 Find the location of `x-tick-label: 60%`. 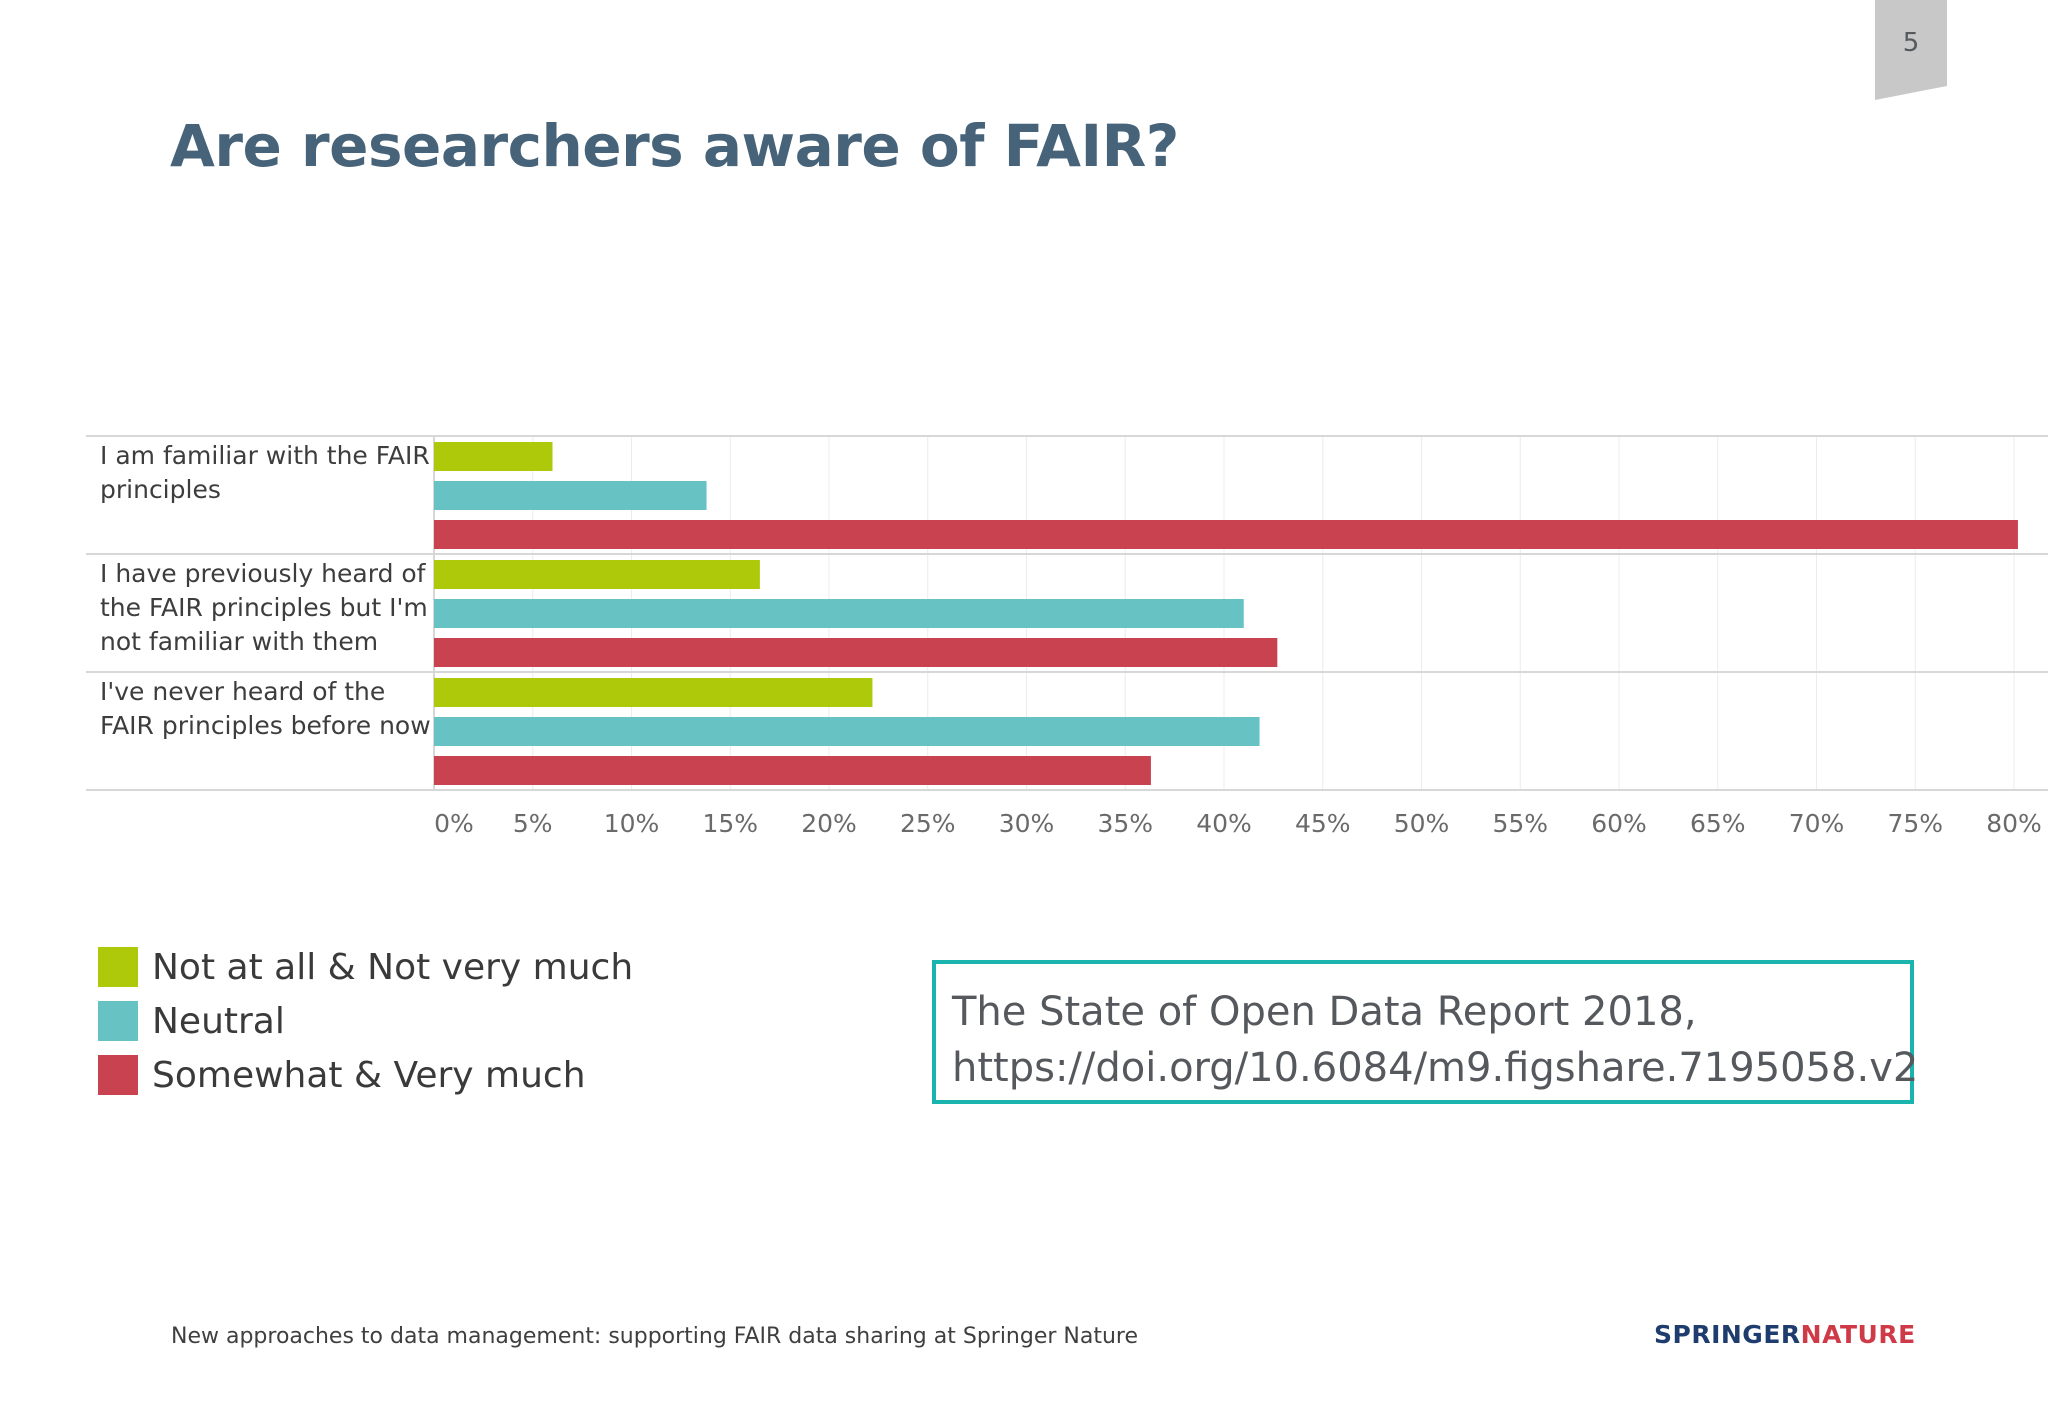

x-tick-label: 60% is located at coordinates (1619, 823).